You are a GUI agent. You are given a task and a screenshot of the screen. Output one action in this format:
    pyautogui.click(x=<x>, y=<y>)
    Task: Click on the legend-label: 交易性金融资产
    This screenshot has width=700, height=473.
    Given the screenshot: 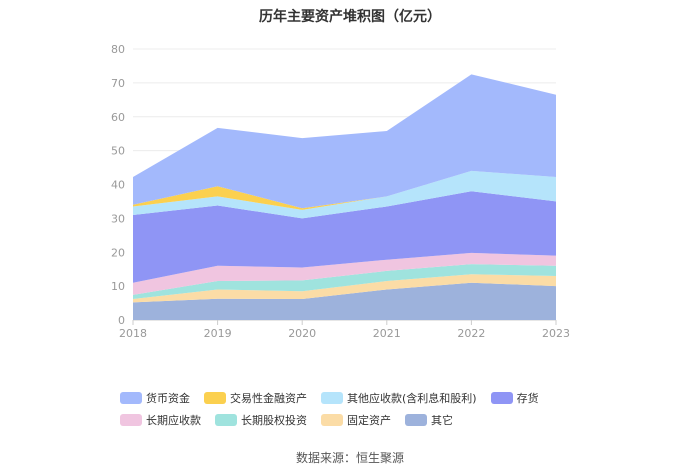 What is the action you would take?
    pyautogui.click(x=268, y=398)
    